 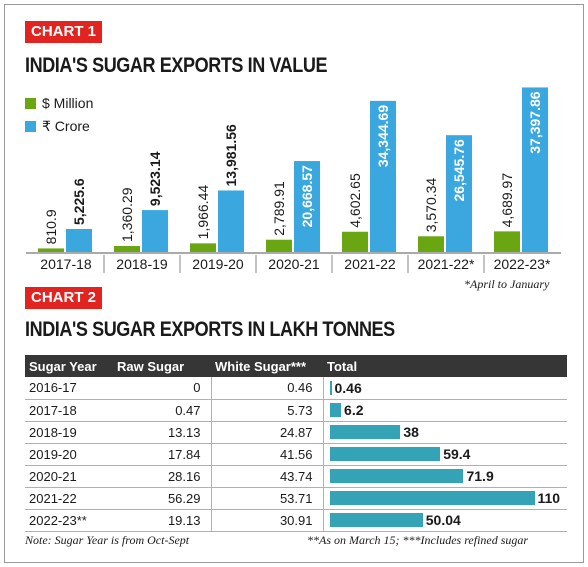 What do you see at coordinates (162, 410) in the screenshot?
I see `cell-raw-sugar: 0.47` at bounding box center [162, 410].